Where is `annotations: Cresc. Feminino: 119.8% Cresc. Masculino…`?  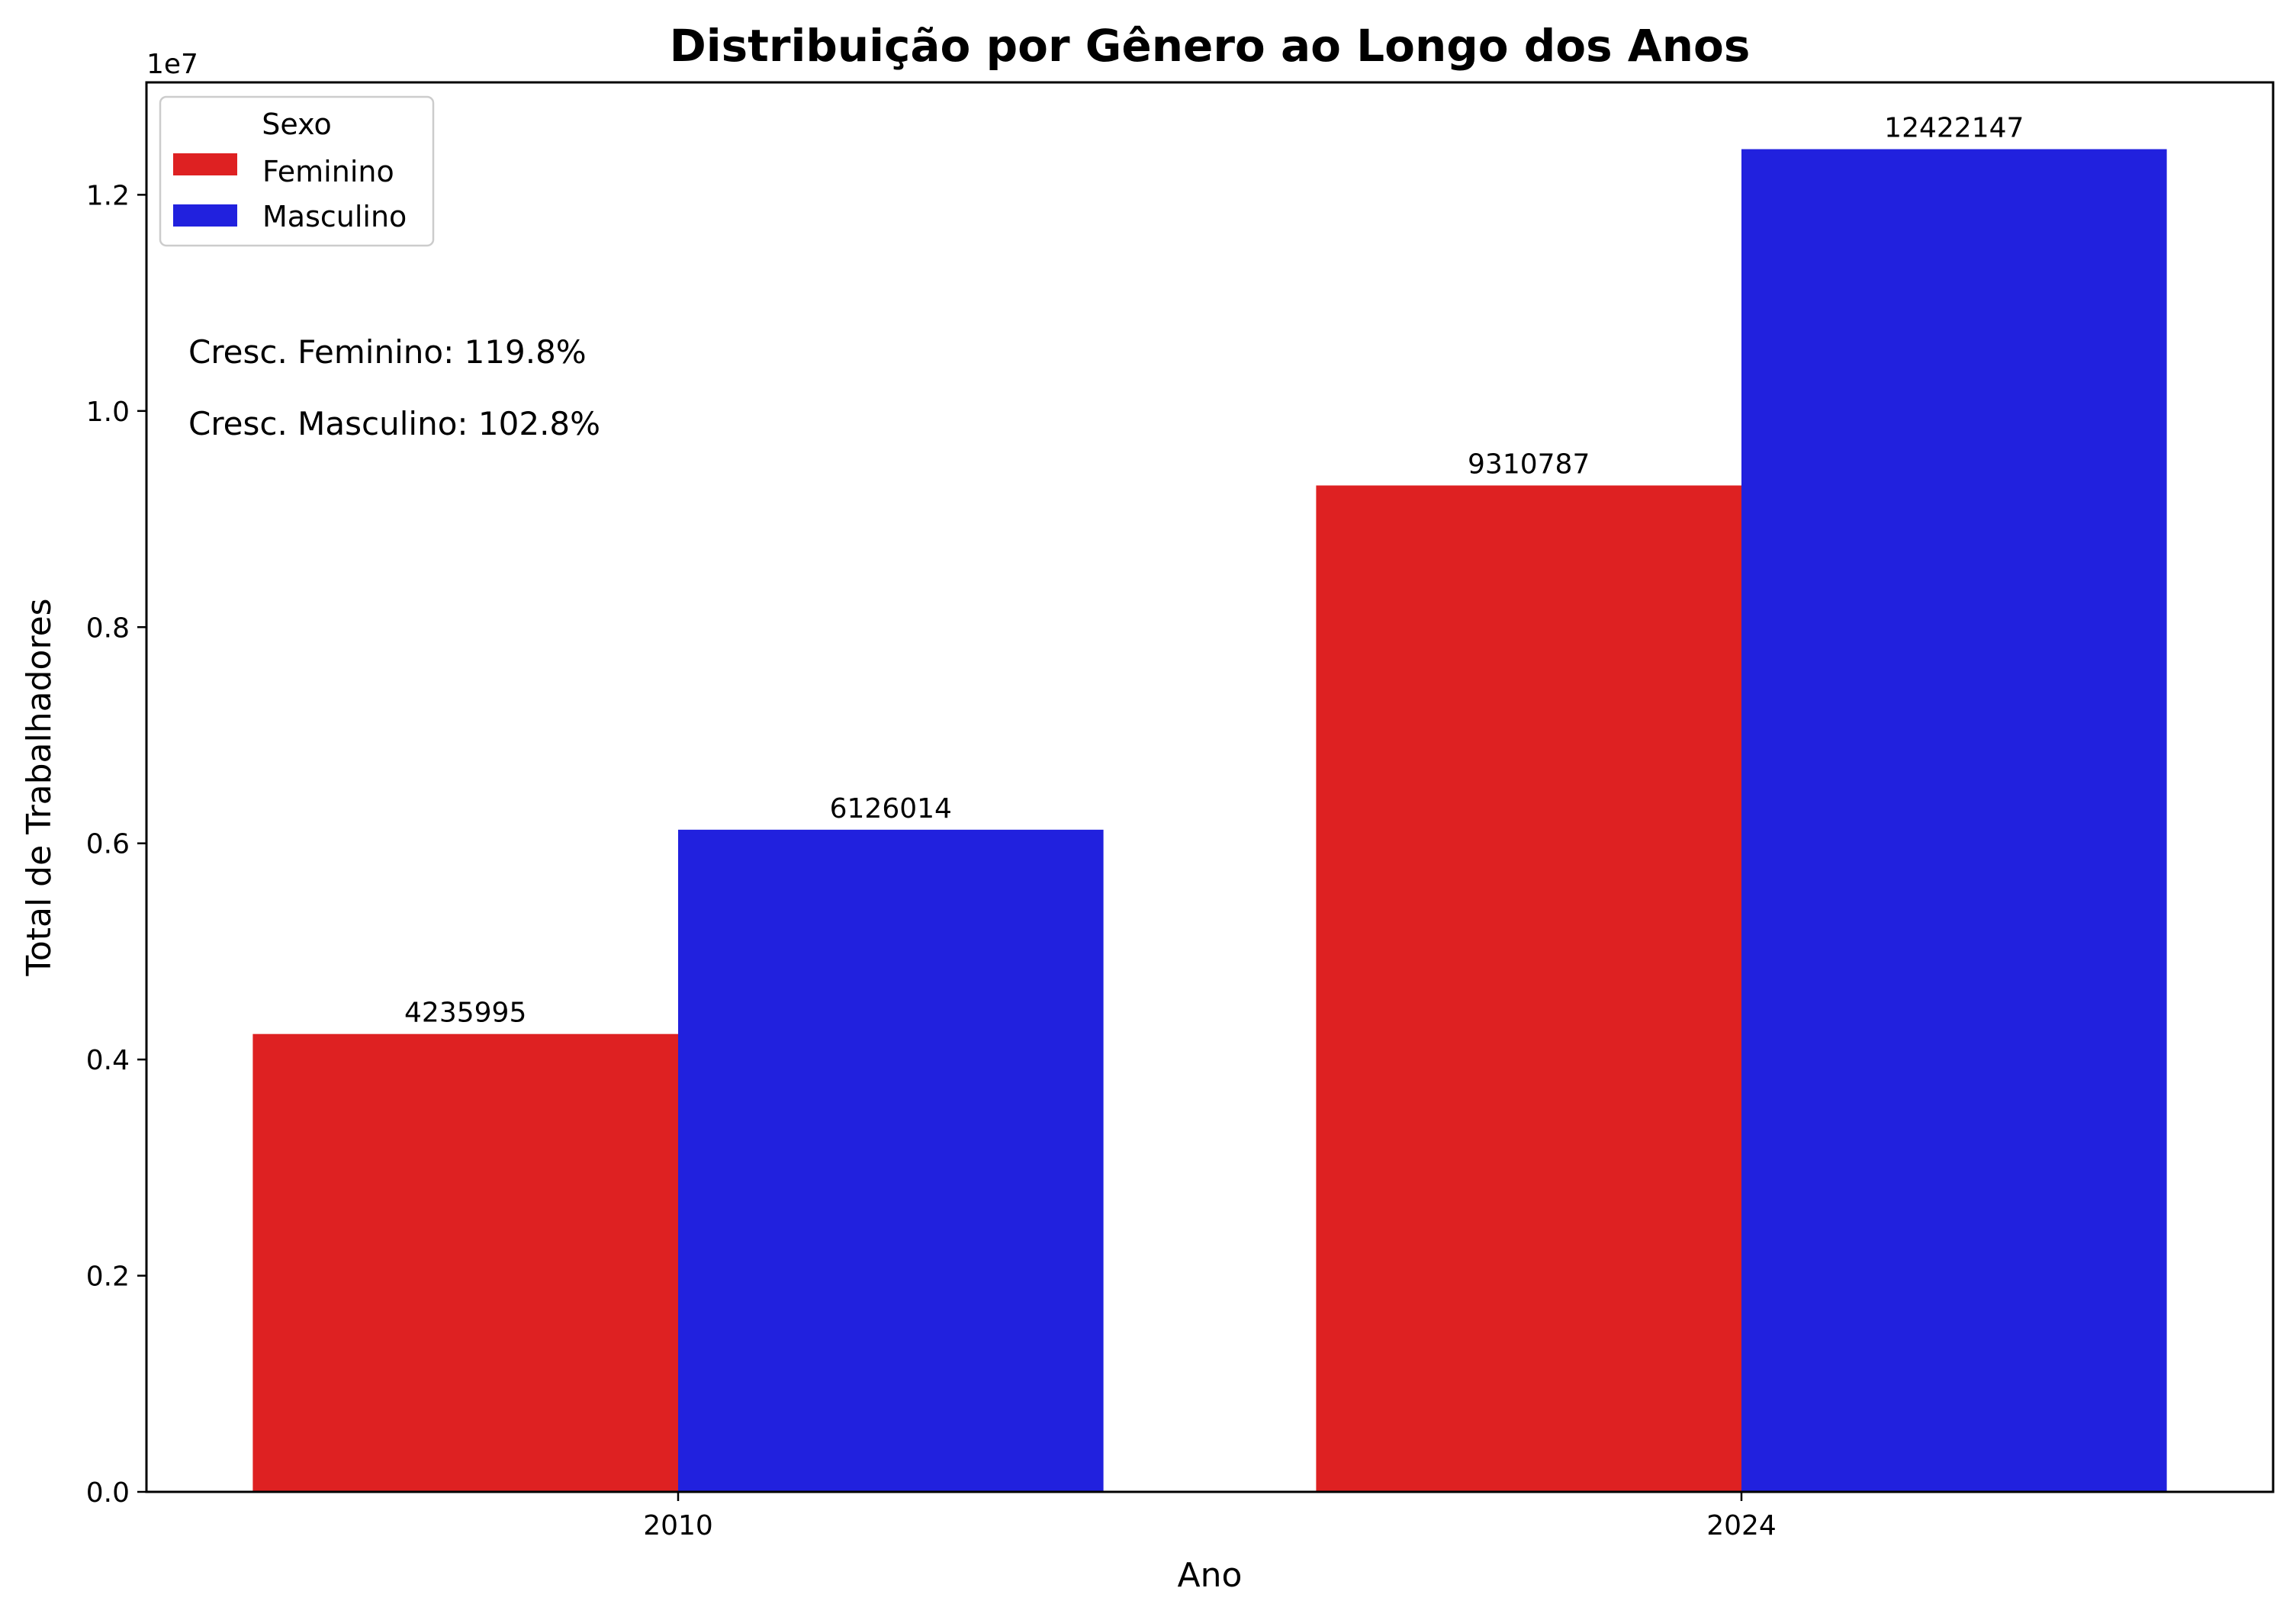 annotations: Cresc. Feminino: 119.8% Cresc. Masculino… is located at coordinates (394, 387).